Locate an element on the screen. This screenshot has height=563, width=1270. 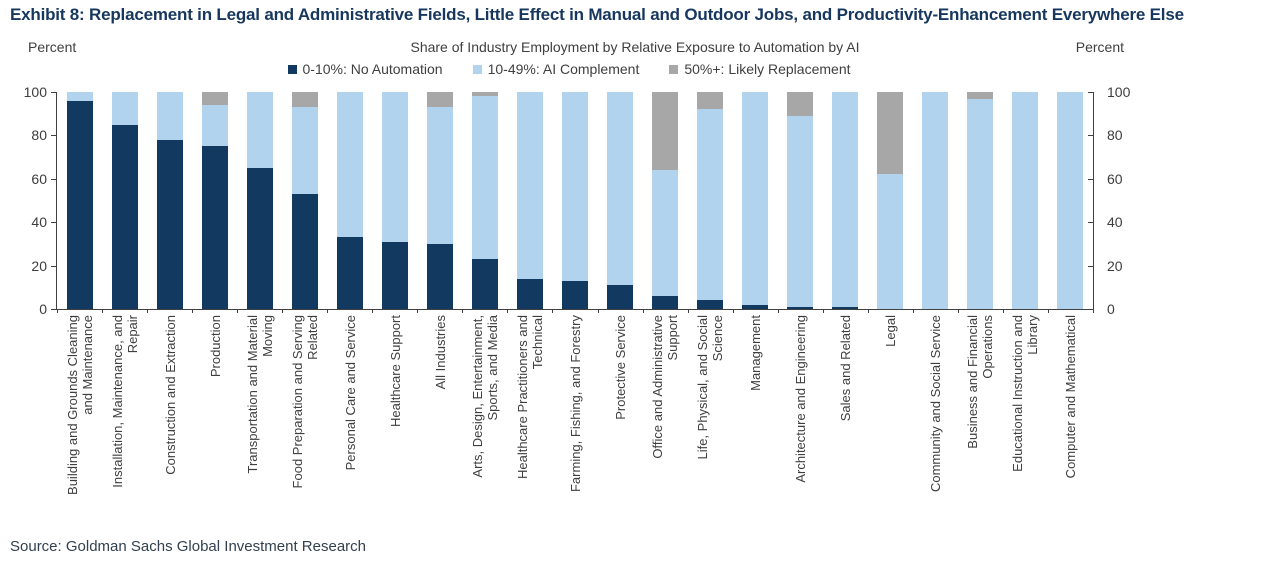
x-axis-label: Healthcare Practitioners and Technical is located at coordinates (529, 397).